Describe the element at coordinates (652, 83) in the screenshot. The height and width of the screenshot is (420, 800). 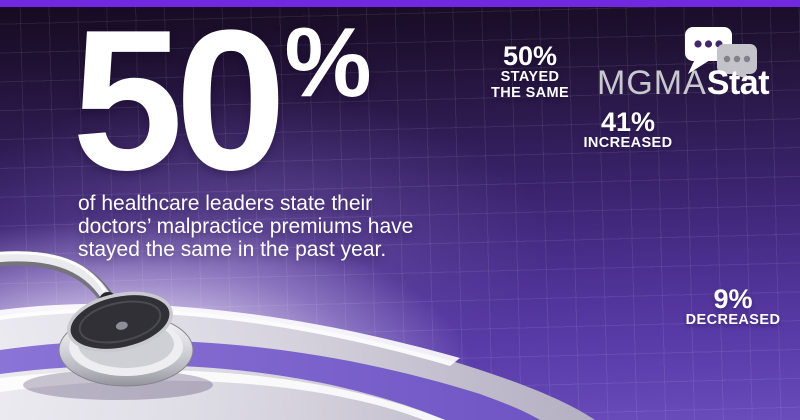
I see `logo-brand-text: MGMA` at that location.